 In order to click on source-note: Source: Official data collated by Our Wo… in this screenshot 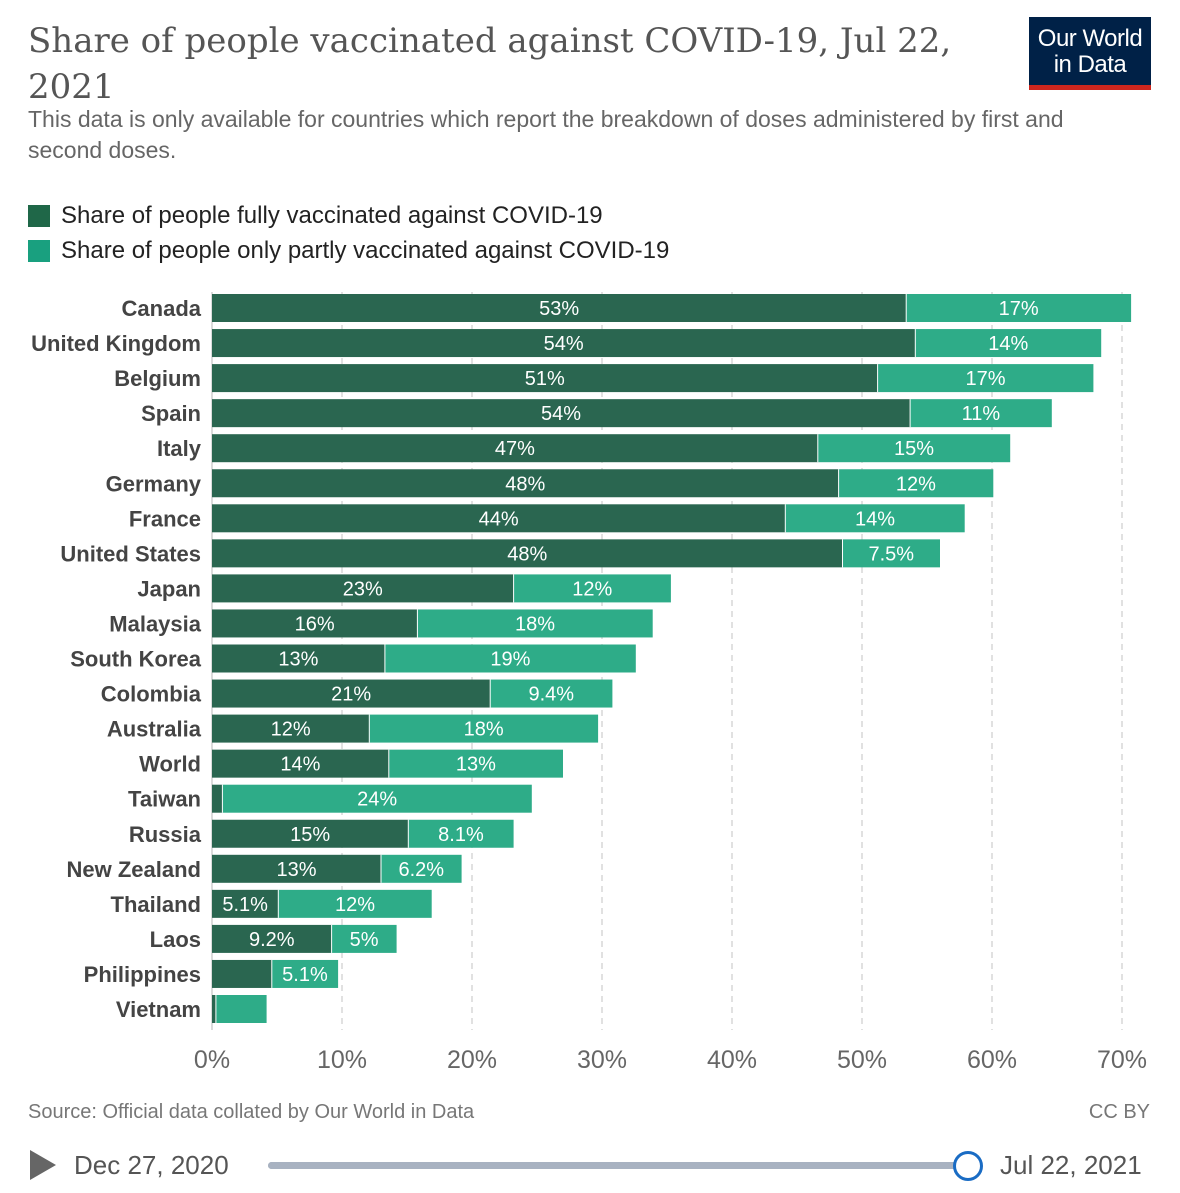, I will do `click(251, 1112)`.